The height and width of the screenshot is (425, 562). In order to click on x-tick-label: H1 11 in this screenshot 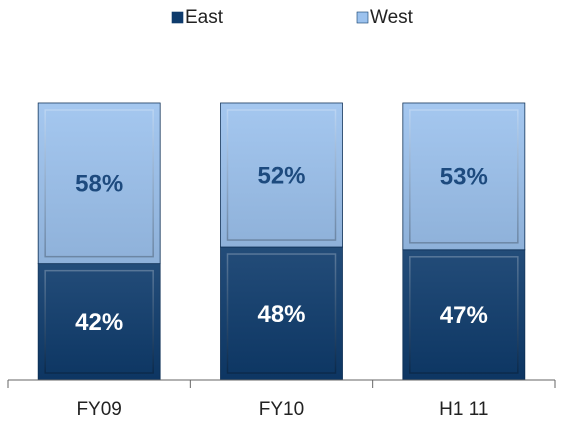, I will do `click(463, 409)`.